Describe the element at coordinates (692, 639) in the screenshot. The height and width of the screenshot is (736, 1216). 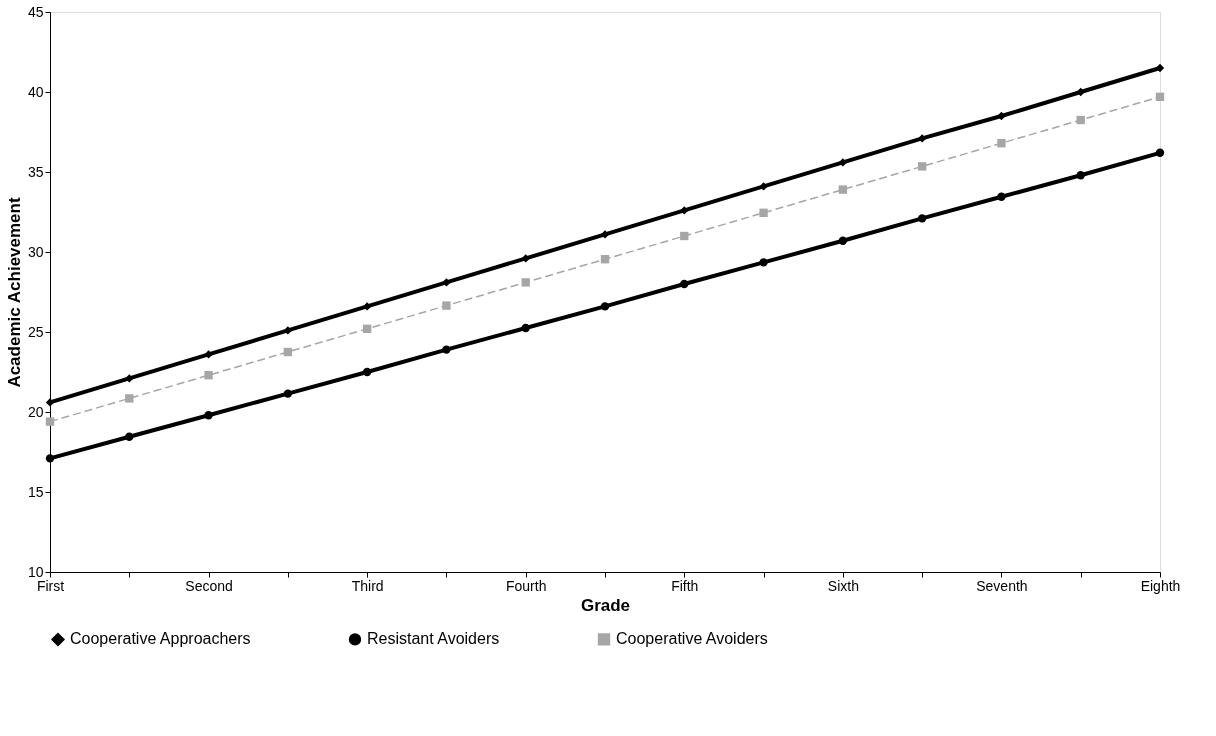
I see `legend-label: Cooperative Avoiders` at that location.